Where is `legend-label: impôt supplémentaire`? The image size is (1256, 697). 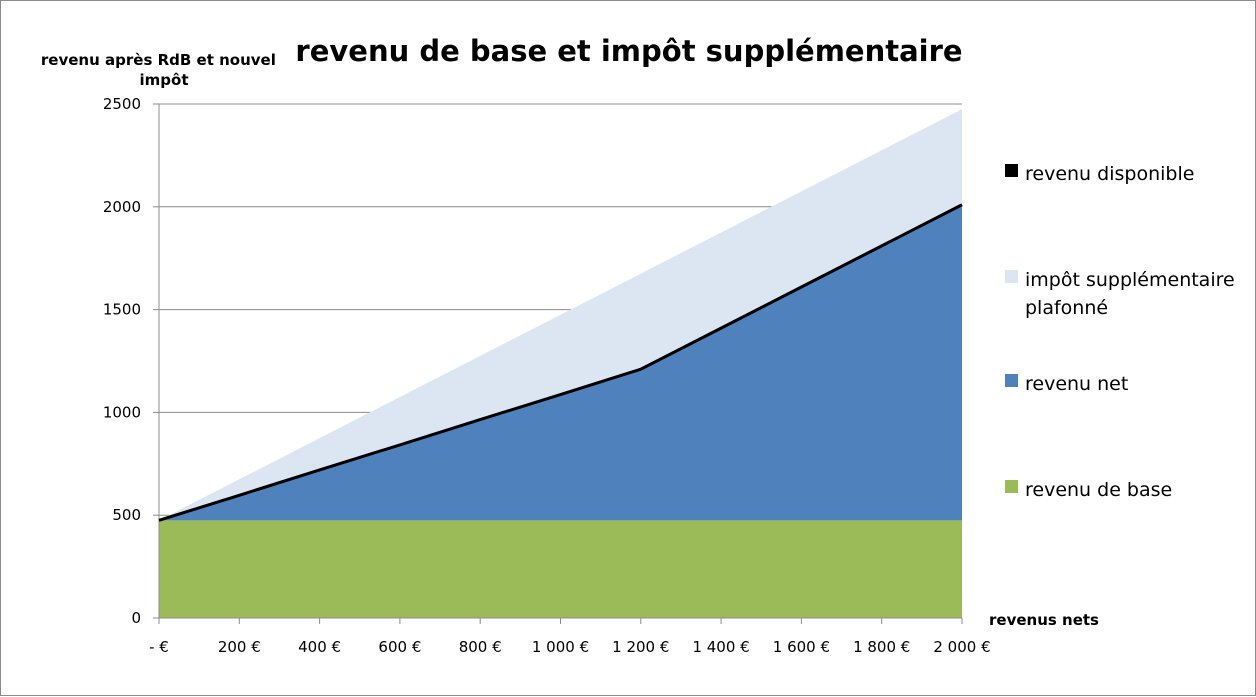 legend-label: impôt supplémentaire is located at coordinates (1130, 280).